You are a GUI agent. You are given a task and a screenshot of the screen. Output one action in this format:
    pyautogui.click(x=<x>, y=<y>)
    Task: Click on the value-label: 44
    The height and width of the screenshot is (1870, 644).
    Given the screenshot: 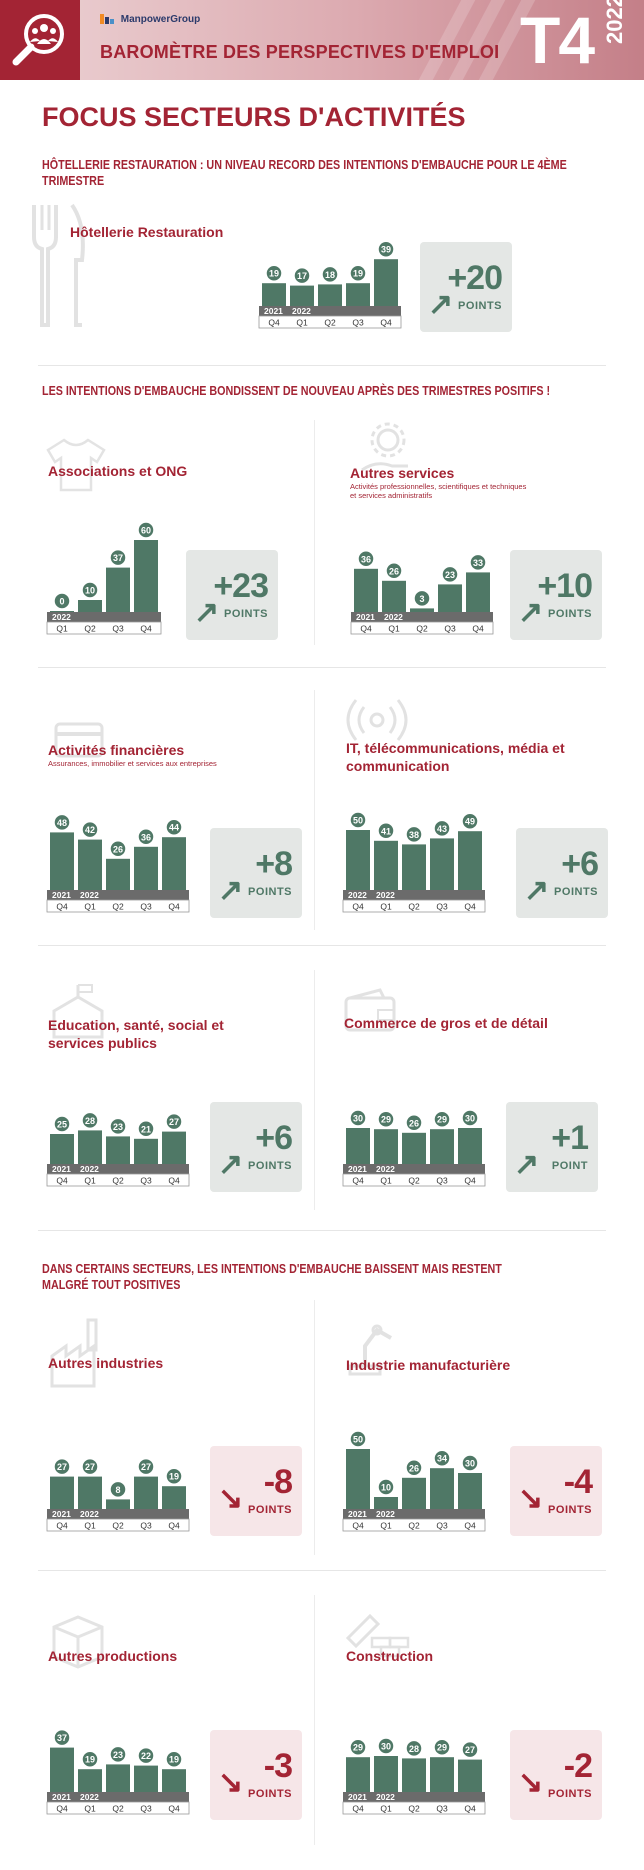 What is the action you would take?
    pyautogui.click(x=174, y=828)
    